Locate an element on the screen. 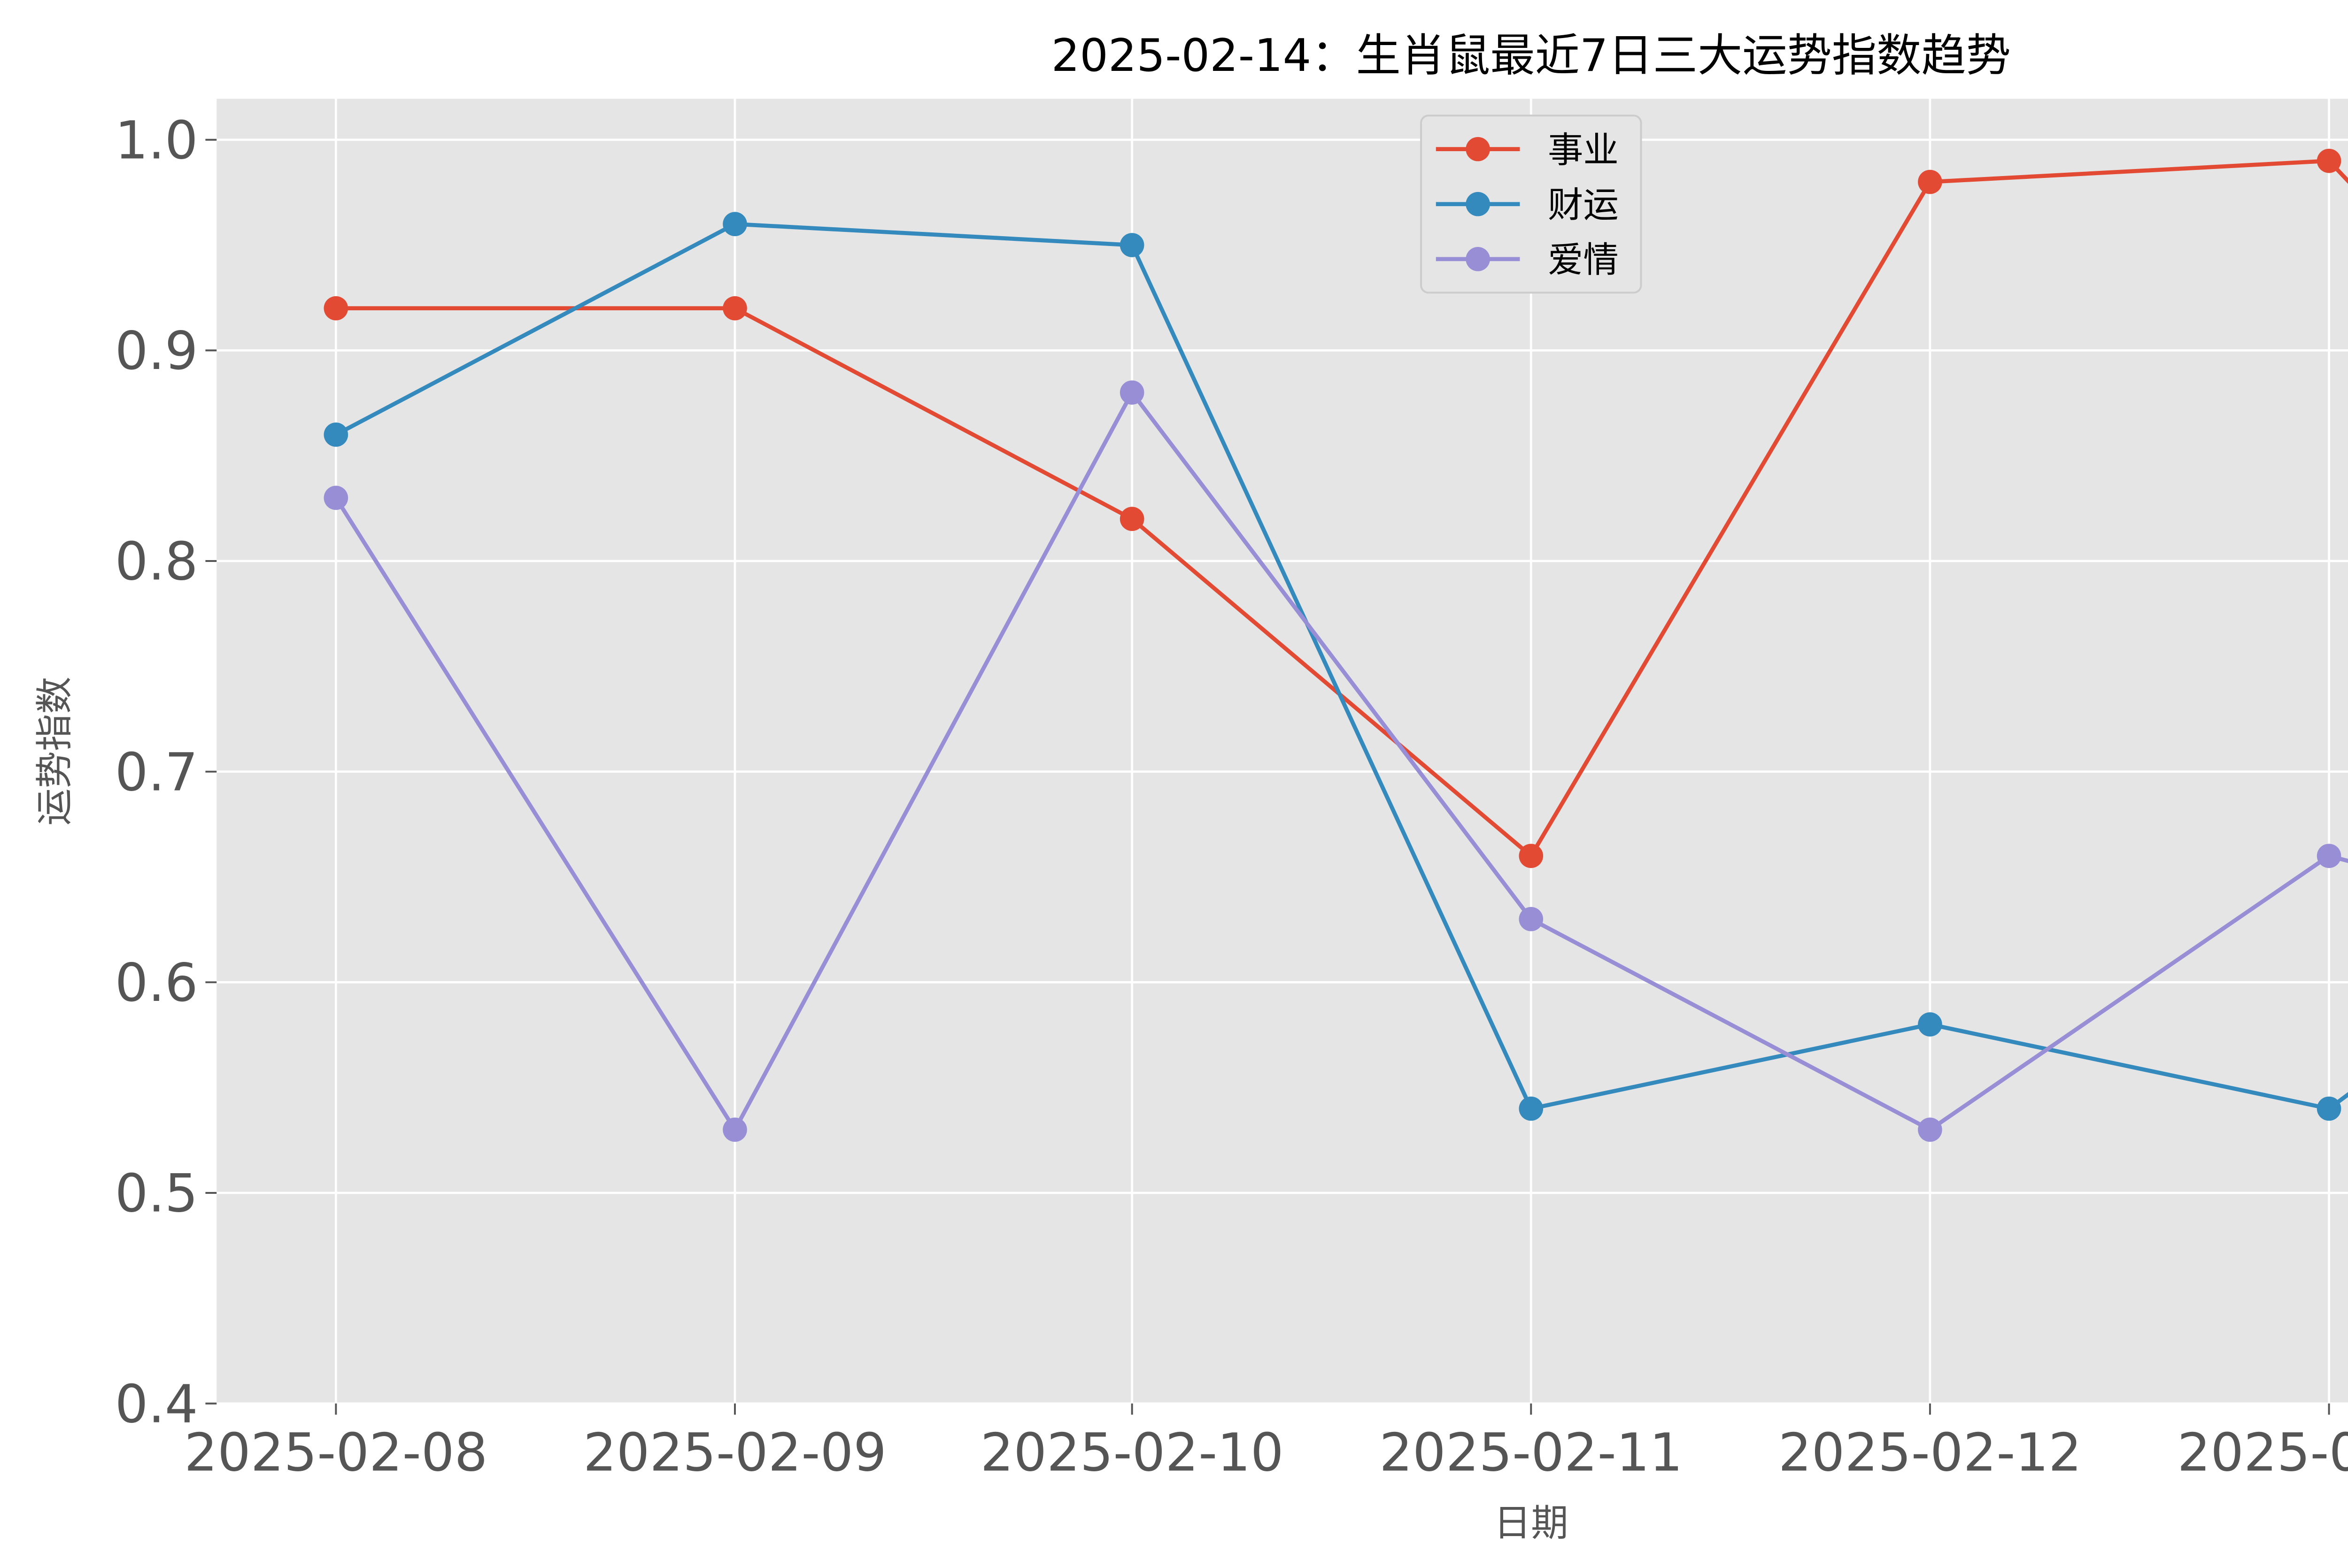 Image resolution: width=2348 pixels, height=1568 pixels. y-axis-label: 运势指数 is located at coordinates (55, 751).